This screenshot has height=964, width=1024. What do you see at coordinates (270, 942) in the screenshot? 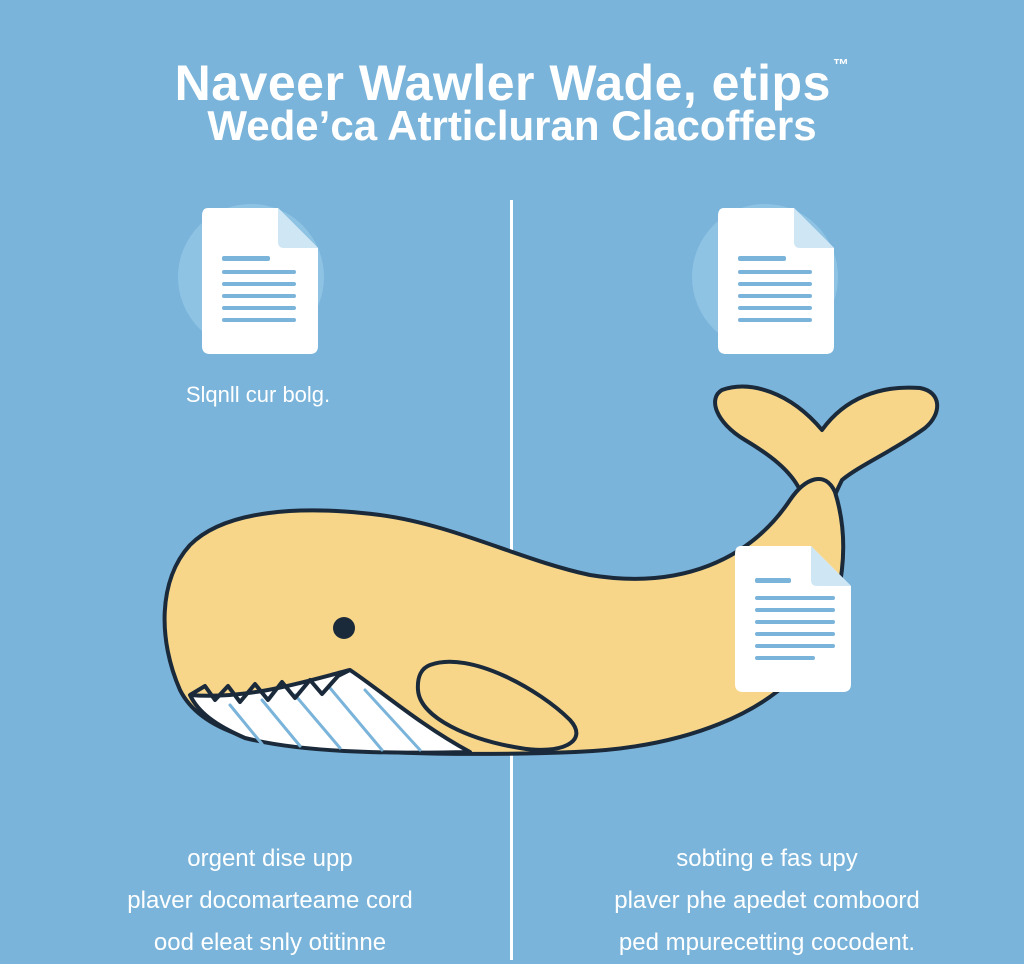
I see `left-body-line: ood eleat snly otitinne` at bounding box center [270, 942].